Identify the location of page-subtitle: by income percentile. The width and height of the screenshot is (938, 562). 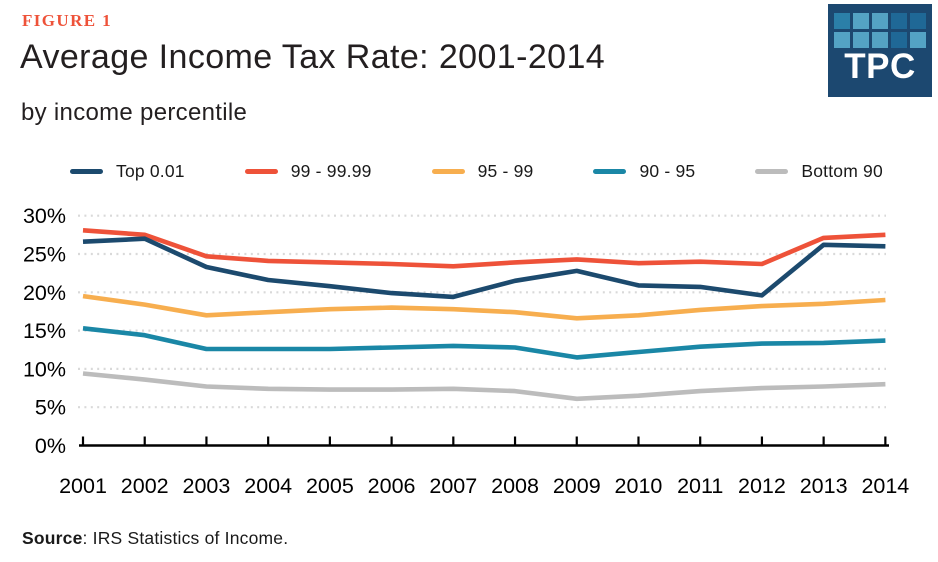
(134, 112).